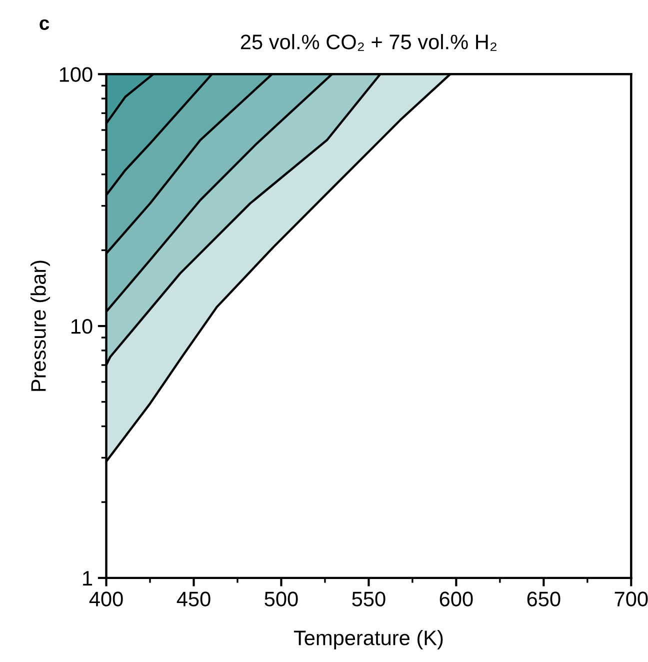  What do you see at coordinates (369, 599) in the screenshot?
I see `x-tick-label: 550` at bounding box center [369, 599].